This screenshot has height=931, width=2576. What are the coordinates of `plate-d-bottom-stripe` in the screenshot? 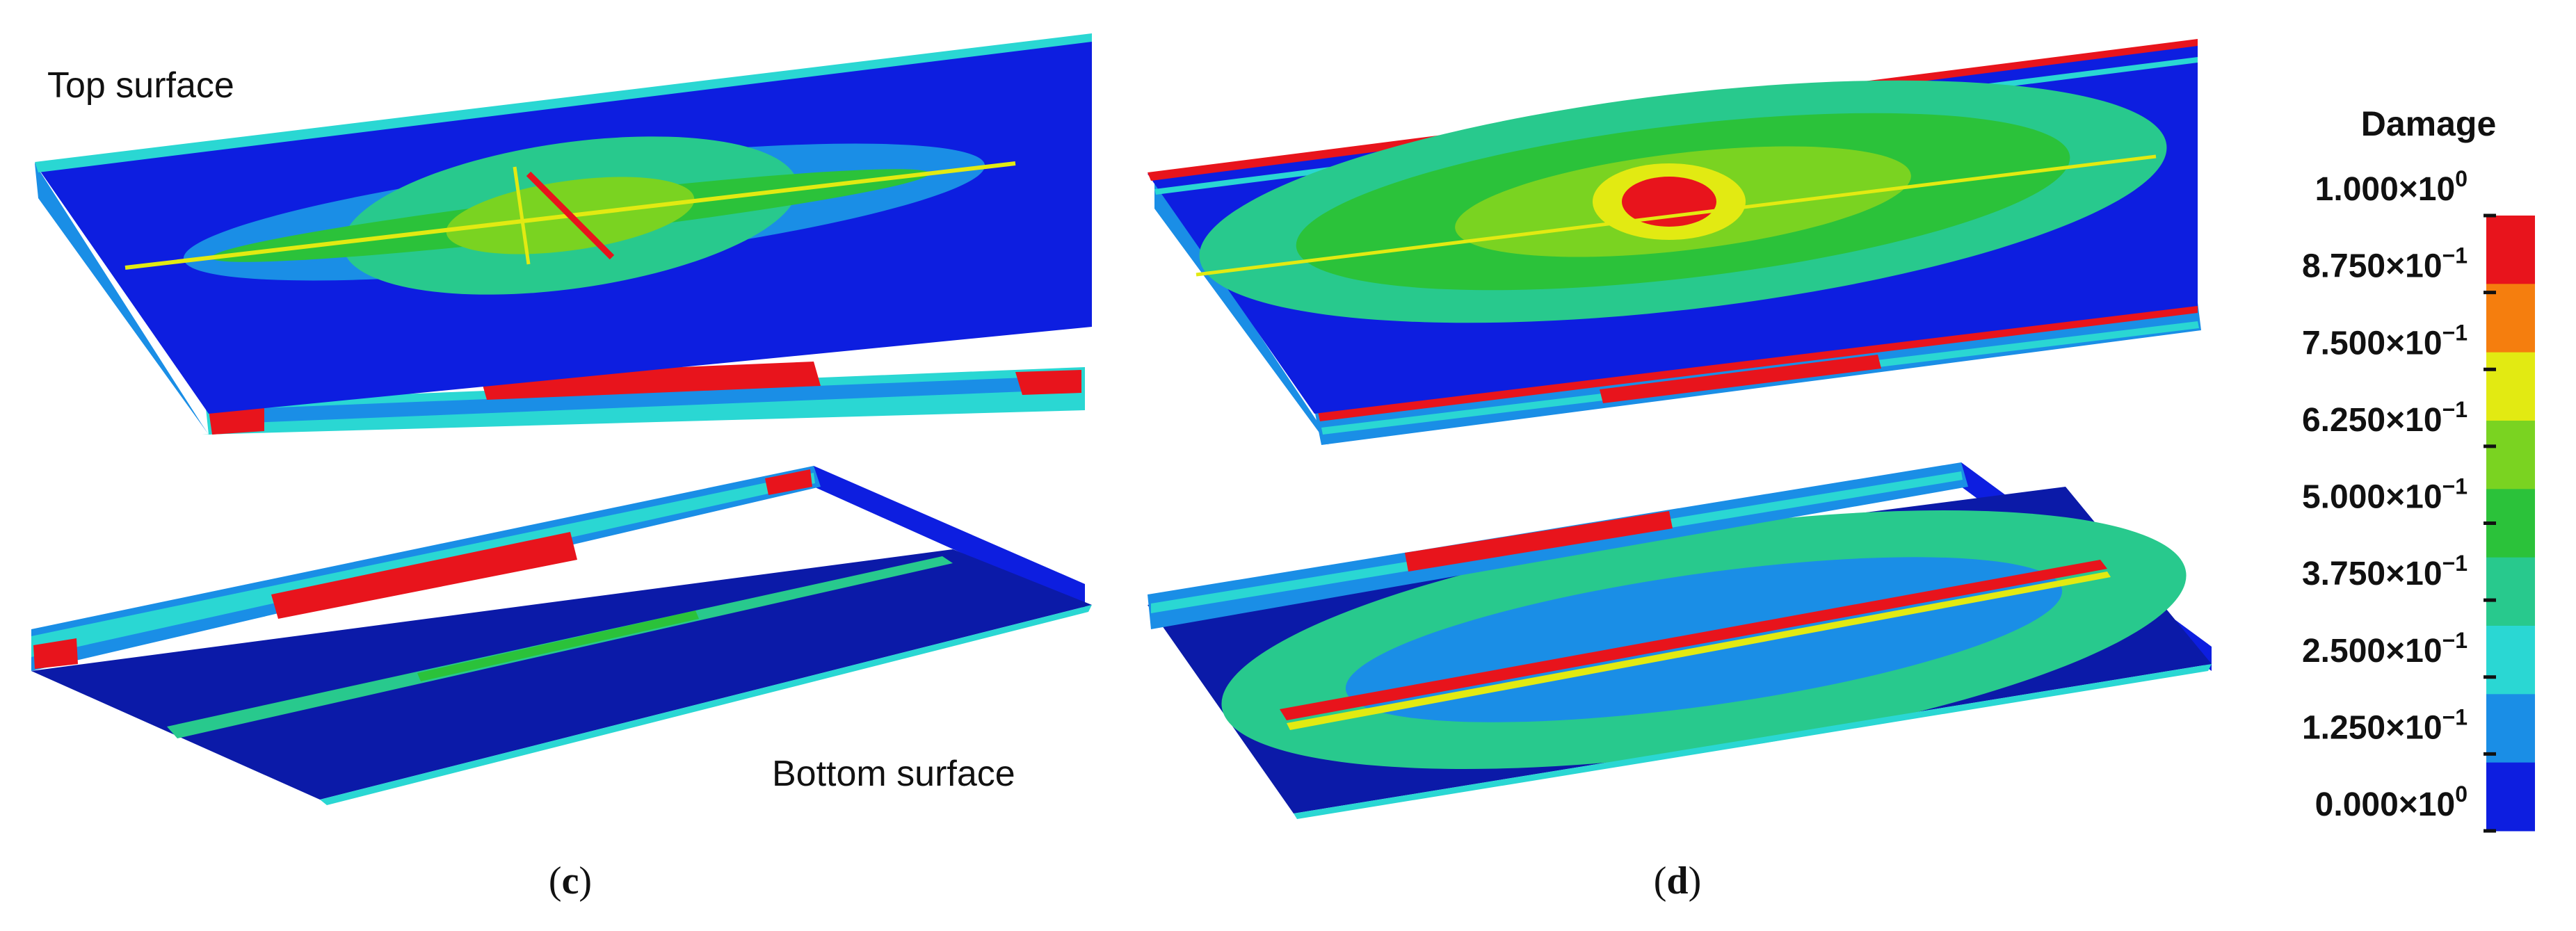 It's located at (1694, 640).